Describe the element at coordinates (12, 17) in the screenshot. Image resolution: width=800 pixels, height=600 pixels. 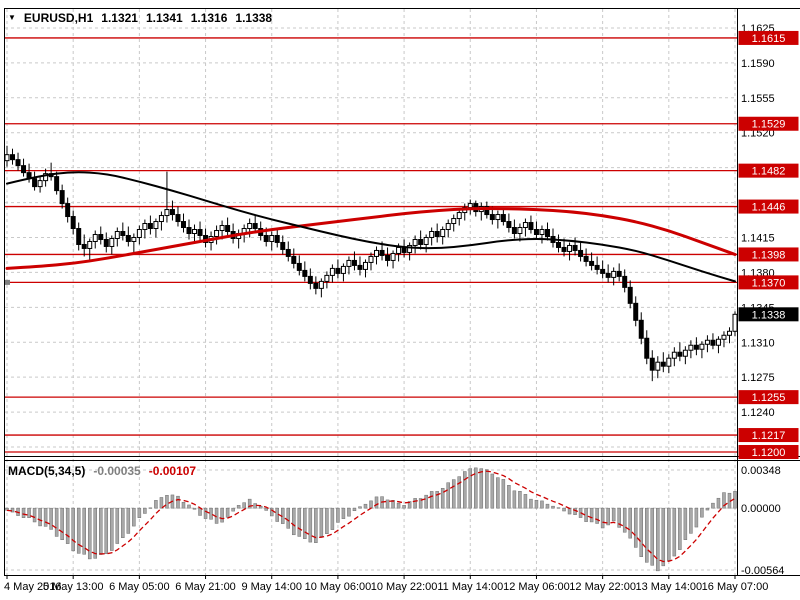
I see `chart-collapse-icon: ▼` at that location.